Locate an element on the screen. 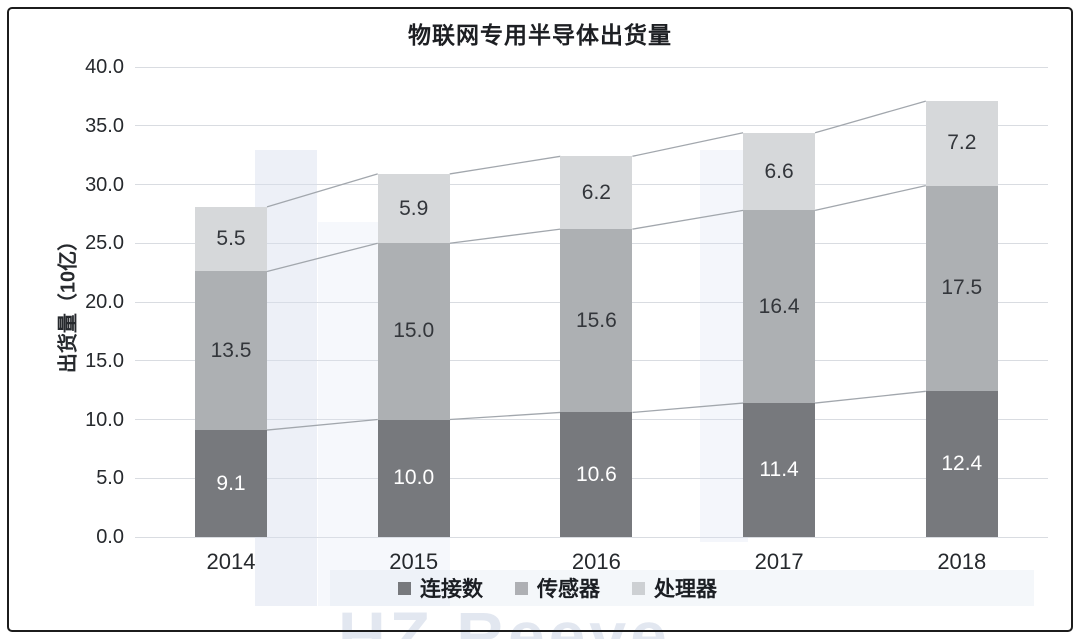 The image size is (1080, 639). bar-segment-连接数-2018 is located at coordinates (961, 464).